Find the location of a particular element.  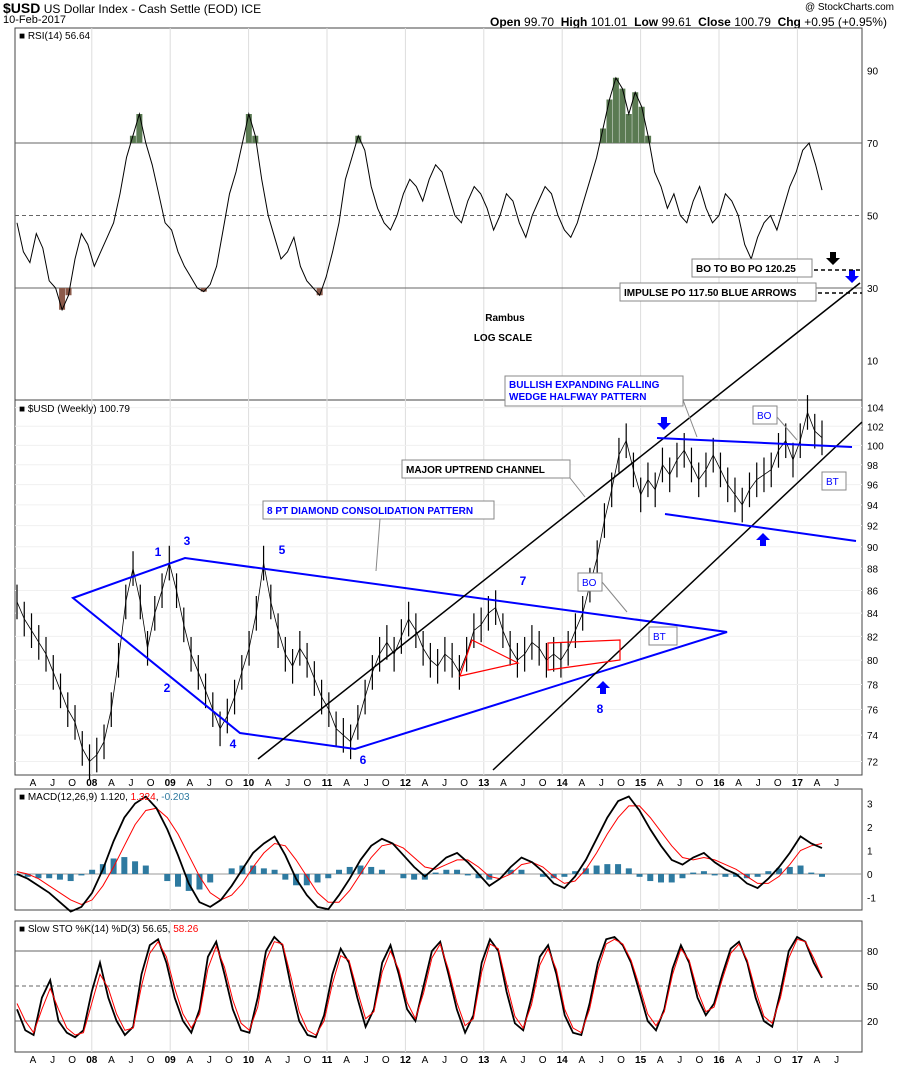

sto-xlabel-9: J is located at coordinates (209, 1060).